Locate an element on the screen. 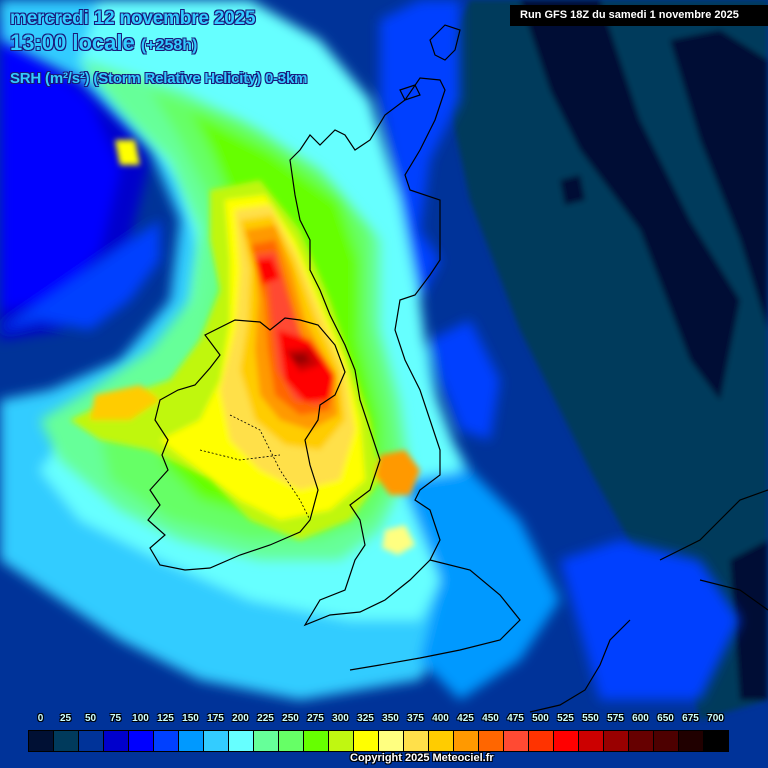  run-info-box: Run GFS 18Z du samedi 1 novembre 2025 is located at coordinates (639, 15).